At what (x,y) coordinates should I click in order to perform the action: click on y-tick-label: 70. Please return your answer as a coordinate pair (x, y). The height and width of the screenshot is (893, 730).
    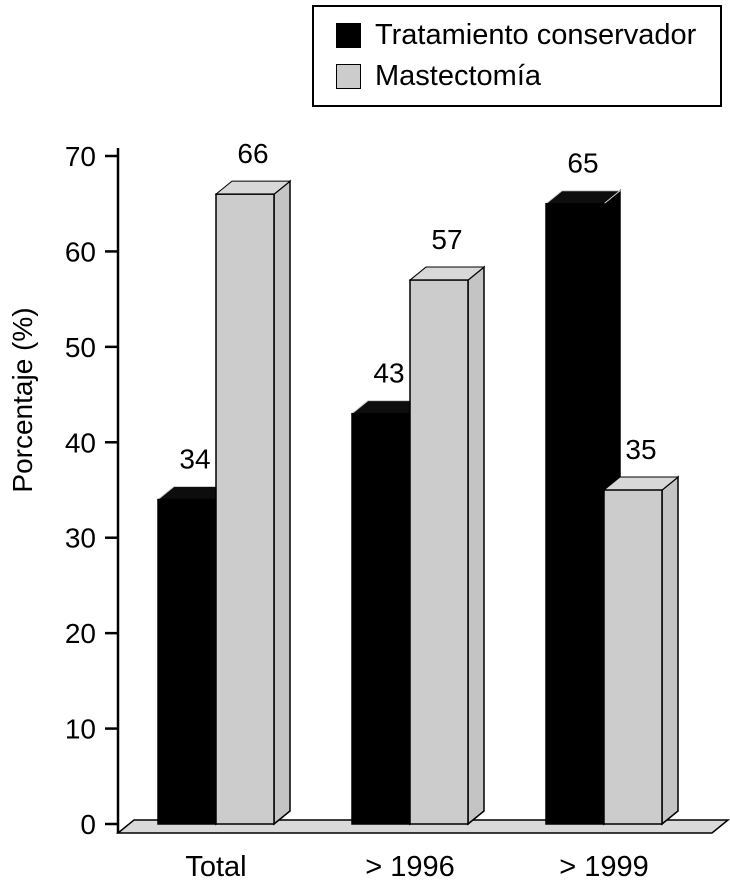
    Looking at the image, I should click on (80, 156).